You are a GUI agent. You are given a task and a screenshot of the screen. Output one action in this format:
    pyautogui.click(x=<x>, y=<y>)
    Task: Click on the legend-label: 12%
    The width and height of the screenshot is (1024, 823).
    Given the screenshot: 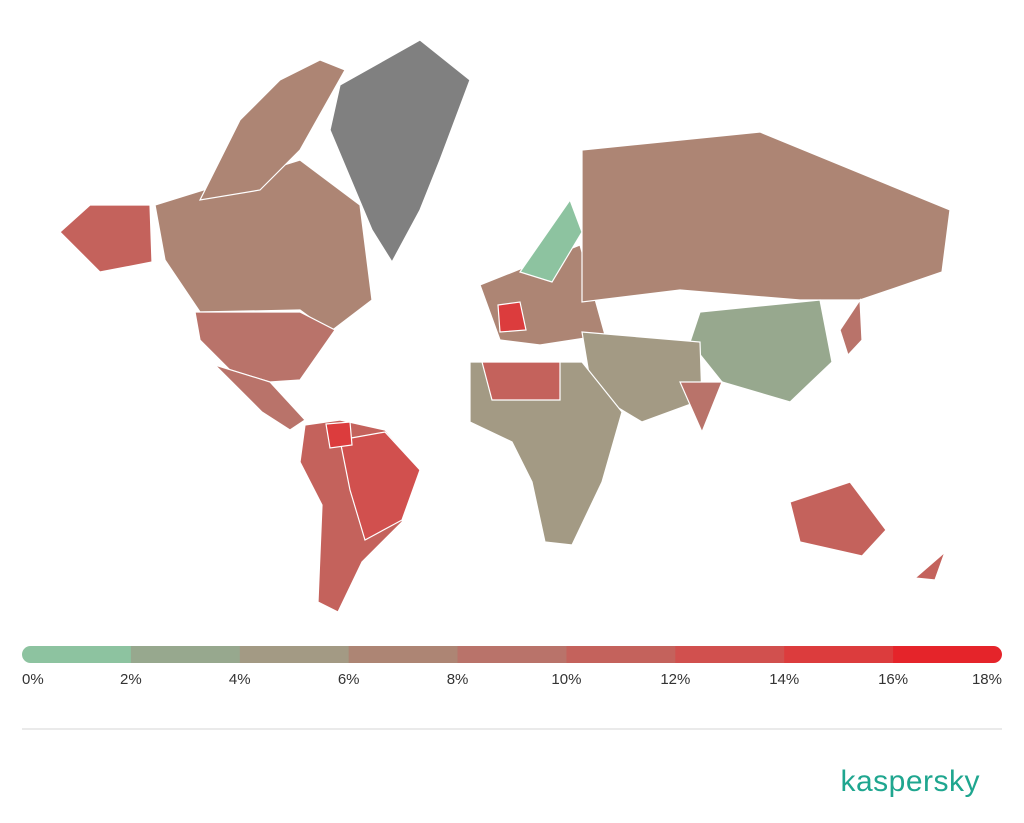 What is the action you would take?
    pyautogui.click(x=675, y=679)
    